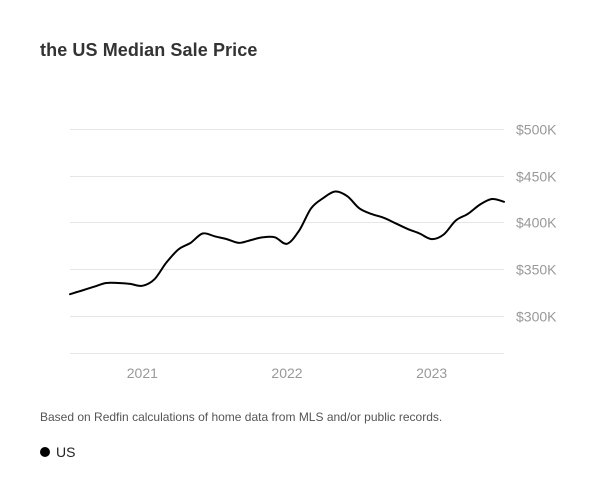  I want to click on y-tick-label: $350K, so click(536, 270).